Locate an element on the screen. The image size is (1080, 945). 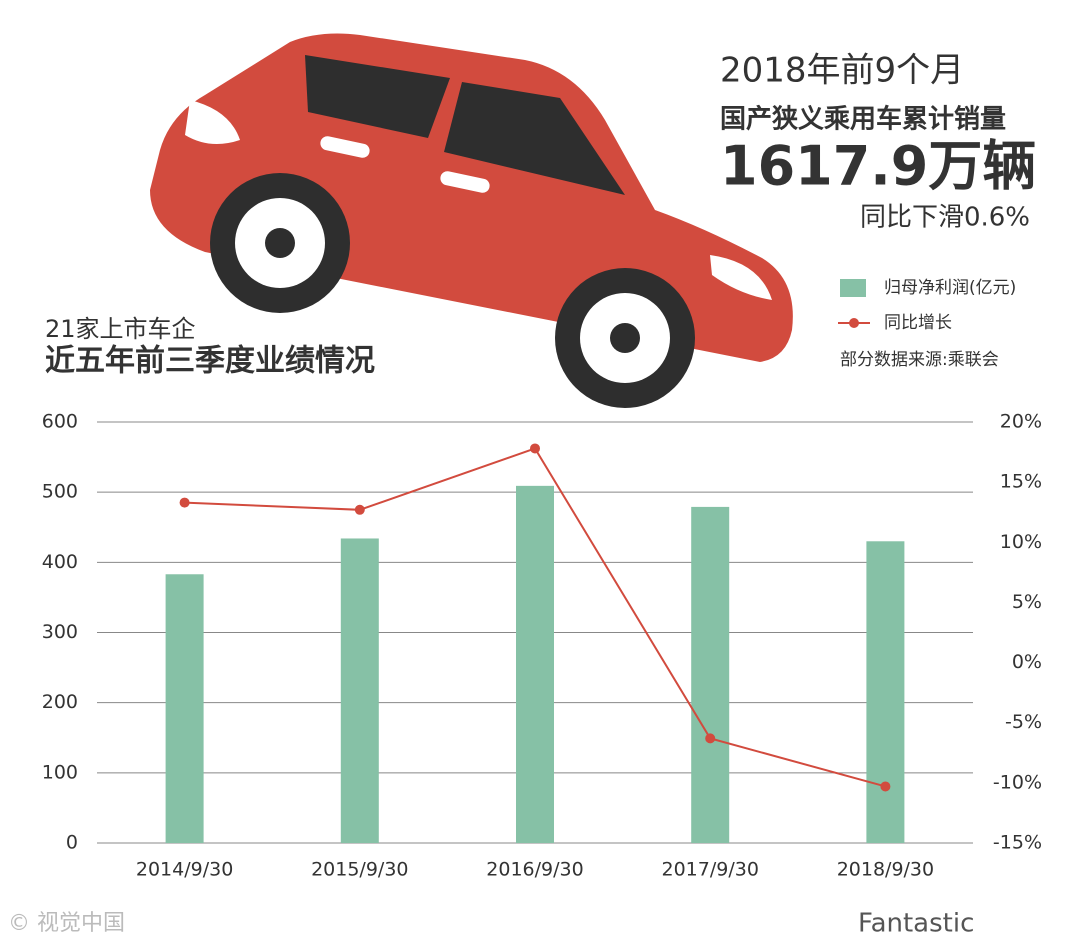
headline: 国产狭义乘用车累计销量 is located at coordinates (863, 119).